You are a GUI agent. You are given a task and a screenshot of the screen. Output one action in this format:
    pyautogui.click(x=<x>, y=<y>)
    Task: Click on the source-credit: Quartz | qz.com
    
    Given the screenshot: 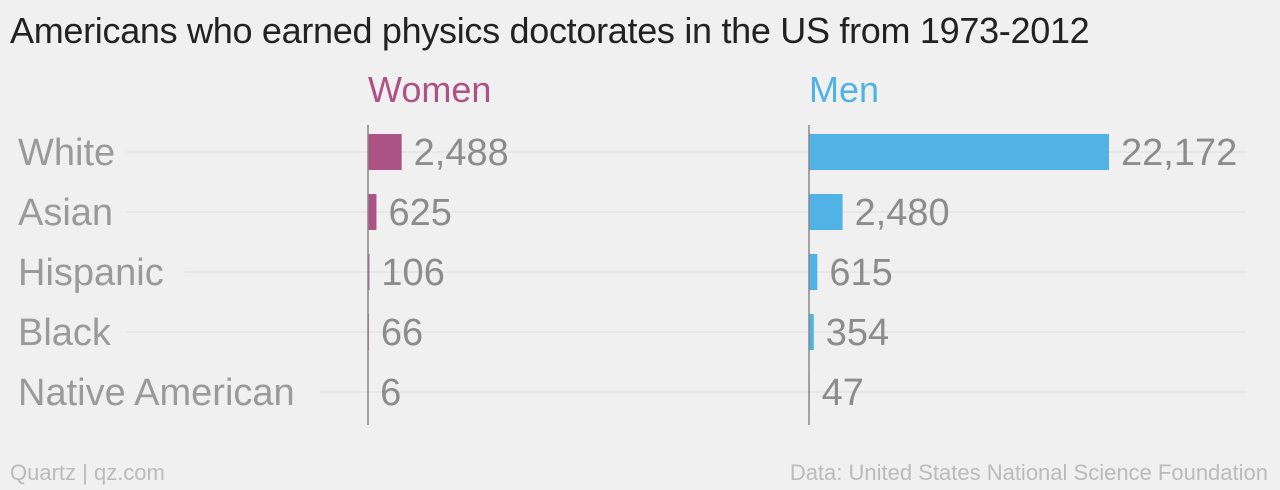 What is the action you would take?
    pyautogui.click(x=87, y=472)
    